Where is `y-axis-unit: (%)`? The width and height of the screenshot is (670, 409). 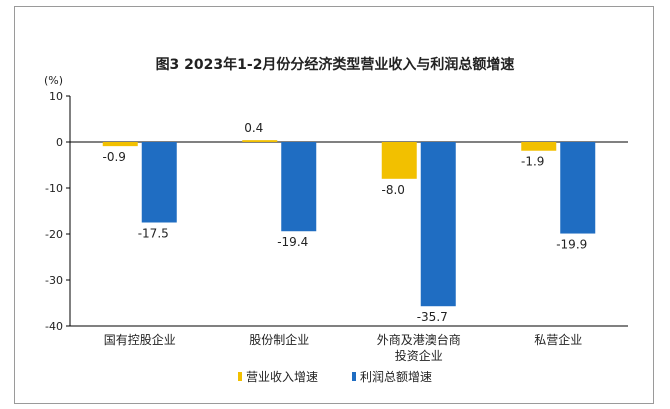
y-axis-unit: (%) is located at coordinates (54, 80).